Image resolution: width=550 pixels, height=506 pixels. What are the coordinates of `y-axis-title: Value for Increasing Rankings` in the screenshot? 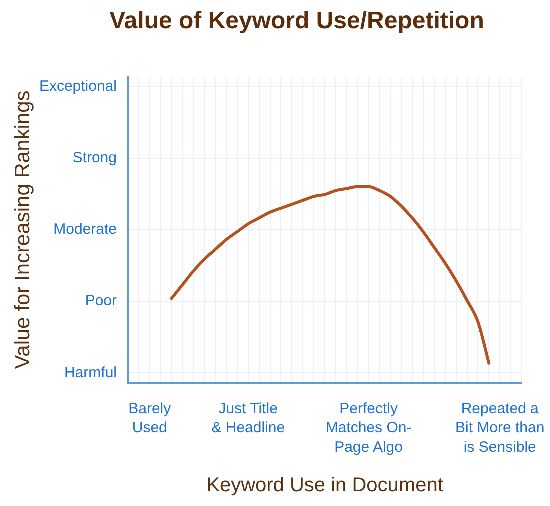 It's located at (22, 230).